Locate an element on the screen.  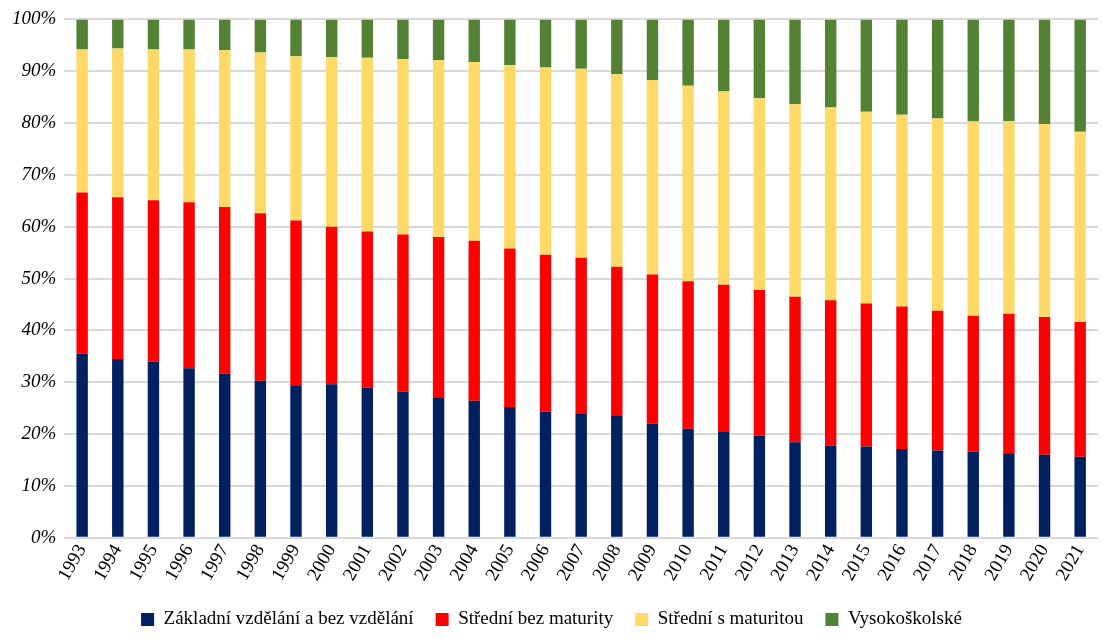
y-tick-label: 40% is located at coordinates (39, 329).